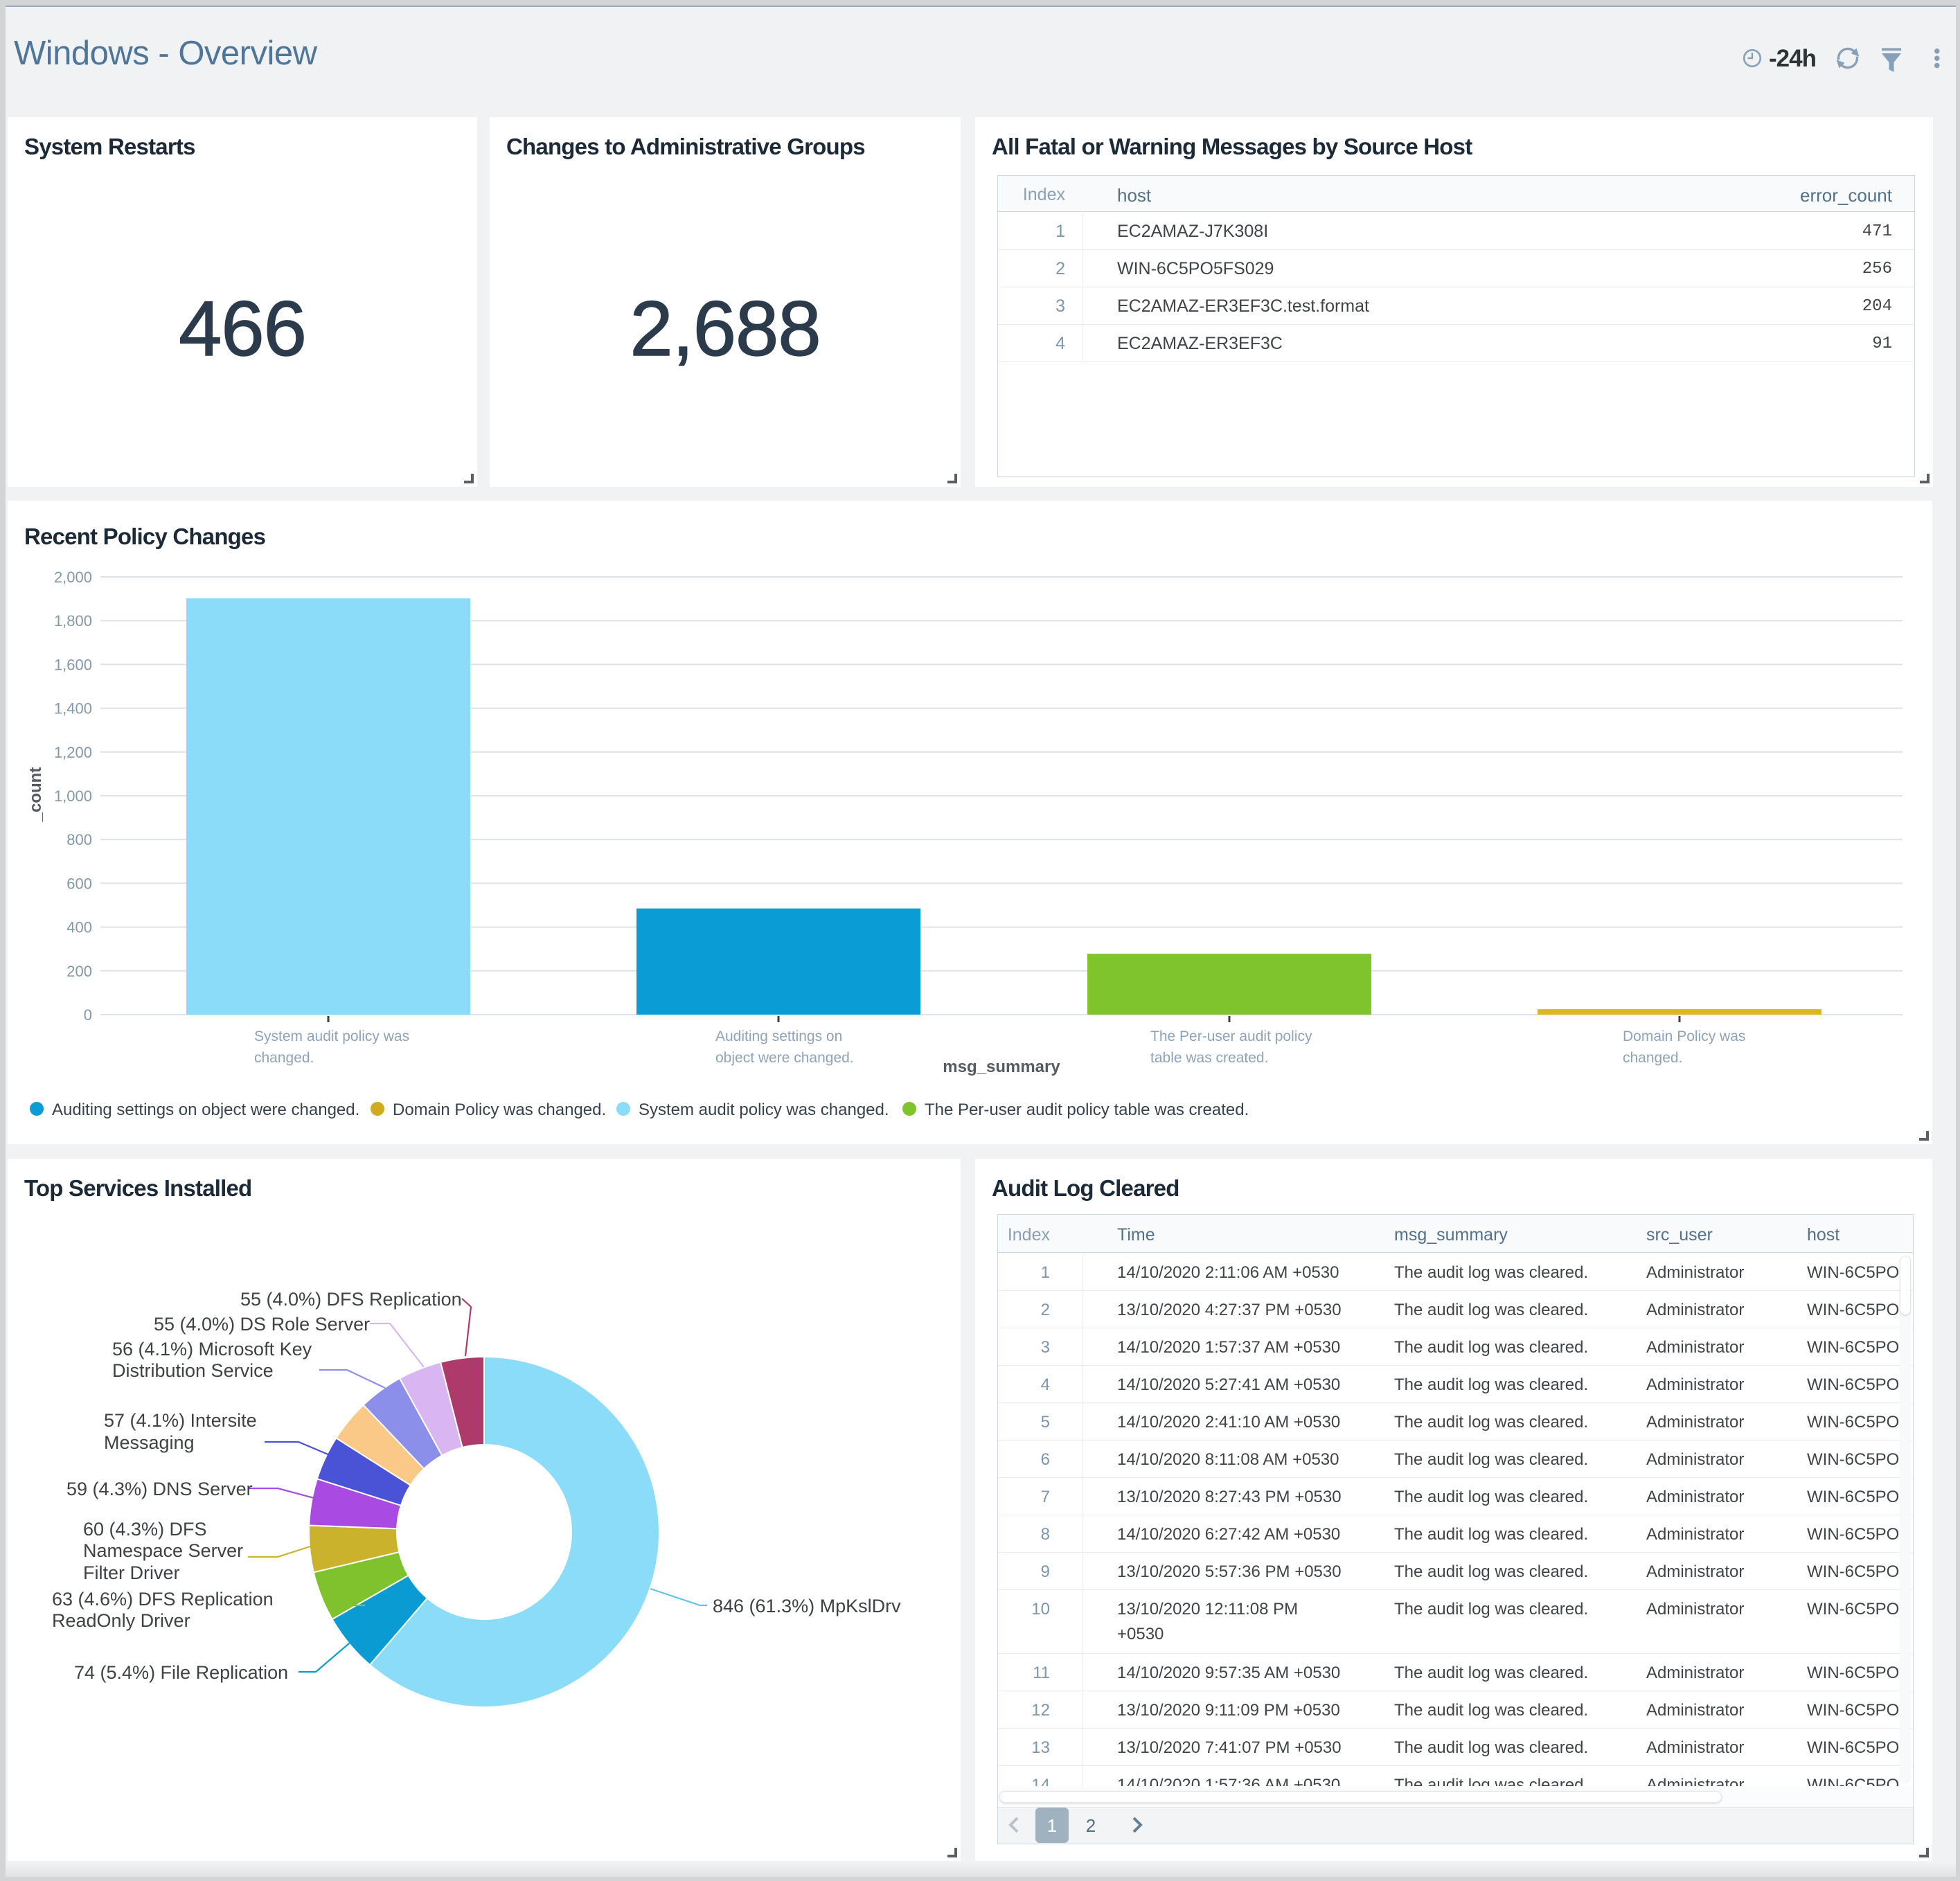 This screenshot has height=1881, width=1960. What do you see at coordinates (193, 1370) in the screenshot?
I see `svg-text: Distribution Service` at bounding box center [193, 1370].